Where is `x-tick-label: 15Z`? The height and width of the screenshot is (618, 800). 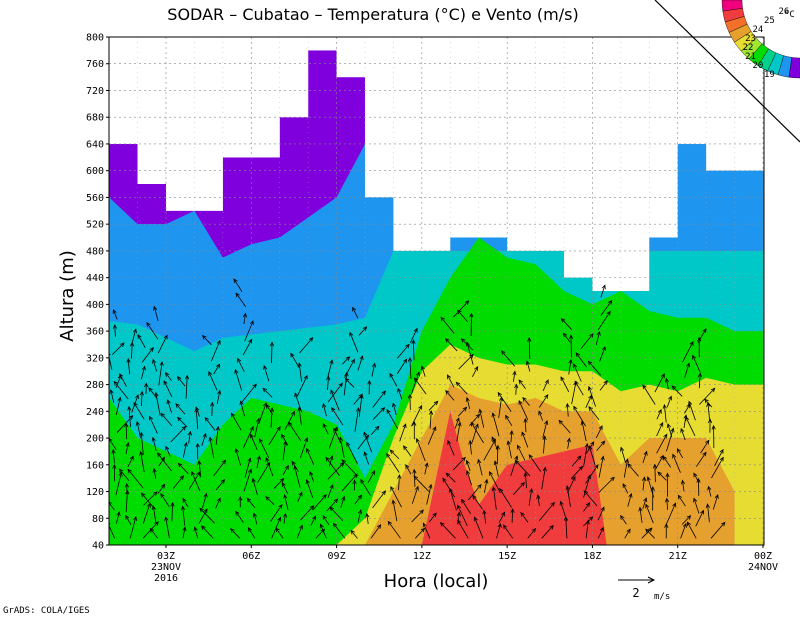
x-tick-label: 15Z is located at coordinates (507, 556).